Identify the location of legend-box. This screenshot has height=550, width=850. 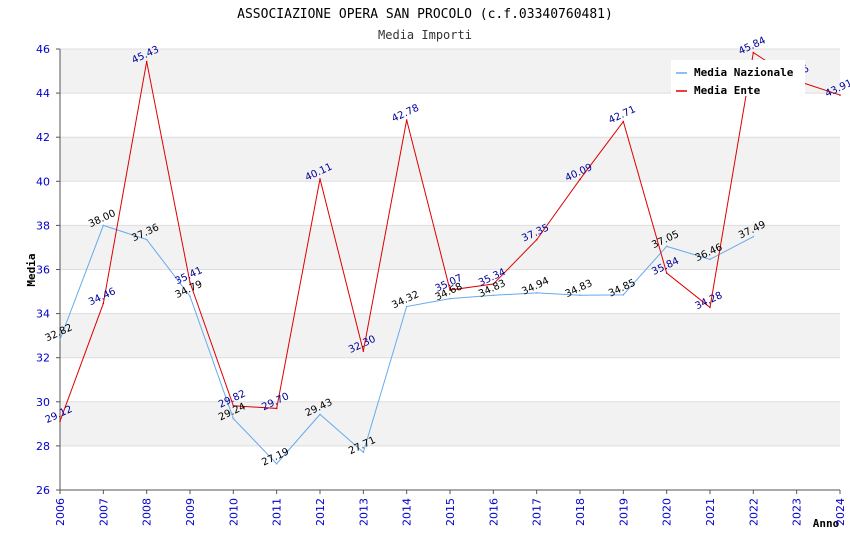
(738, 78).